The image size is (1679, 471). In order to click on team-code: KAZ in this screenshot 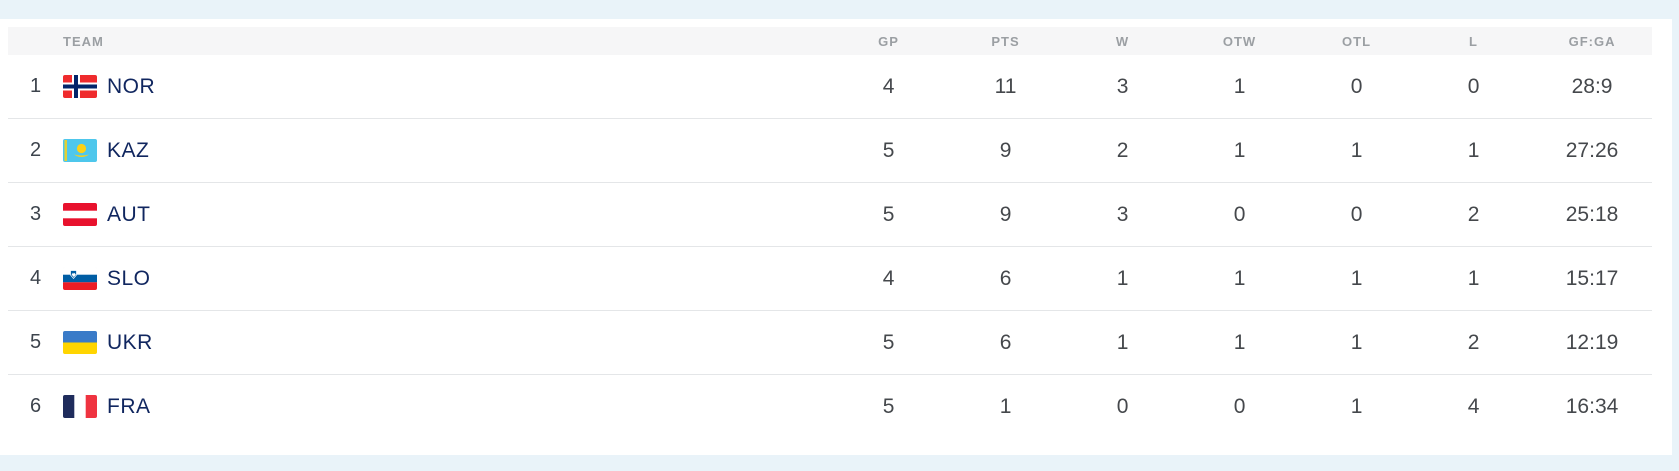, I will do `click(469, 150)`.